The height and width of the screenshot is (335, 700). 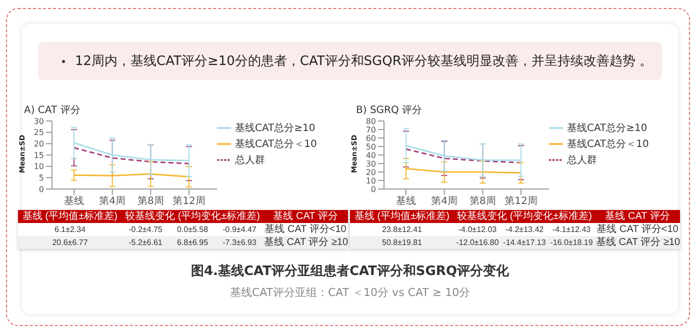 What do you see at coordinates (371, 121) in the screenshot?
I see `y-tick-label: 80` at bounding box center [371, 121].